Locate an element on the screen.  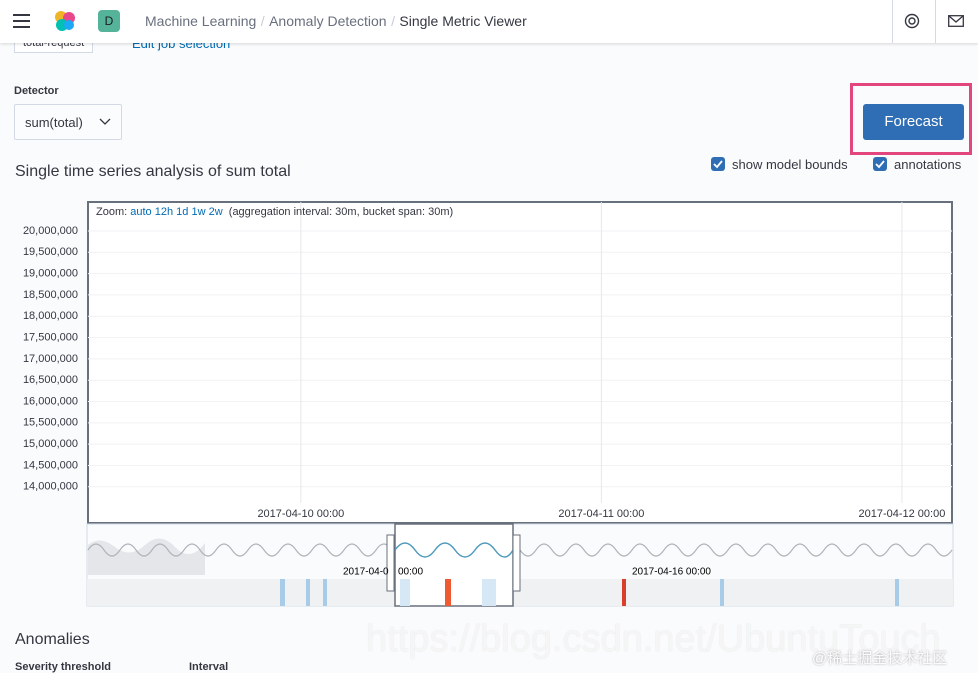
chevron is located at coordinates (105, 121).